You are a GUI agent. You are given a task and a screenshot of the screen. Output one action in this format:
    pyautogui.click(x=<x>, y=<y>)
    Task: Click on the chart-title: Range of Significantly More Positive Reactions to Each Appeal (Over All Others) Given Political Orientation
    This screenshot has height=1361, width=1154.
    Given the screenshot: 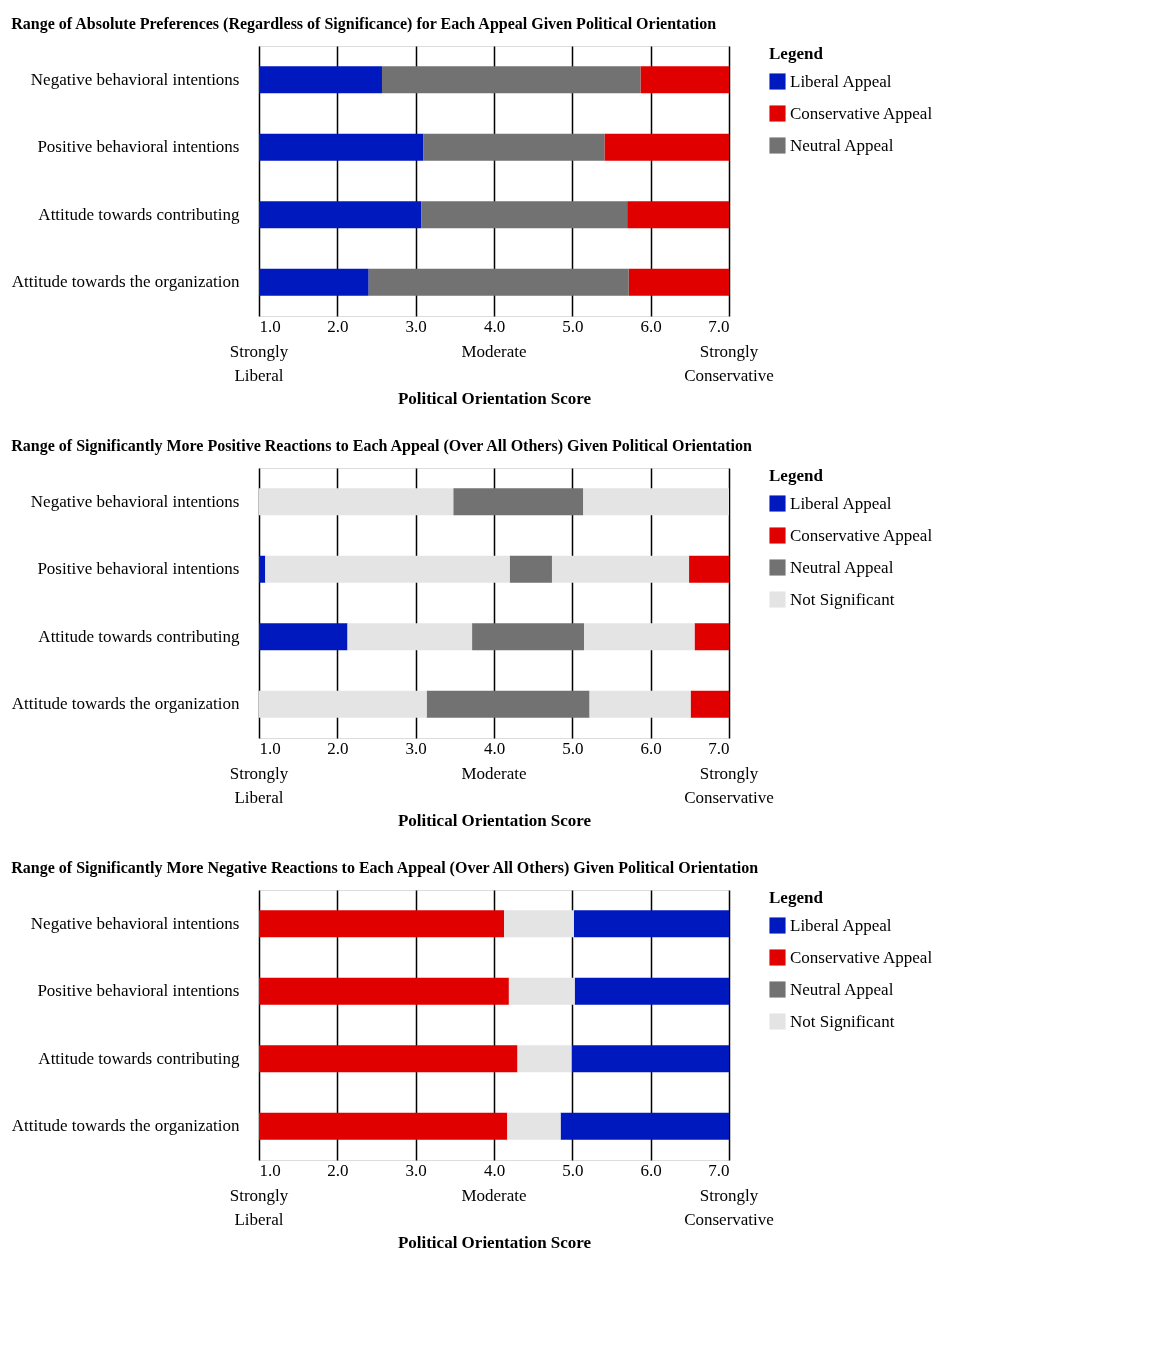 What is the action you would take?
    pyautogui.click(x=382, y=446)
    